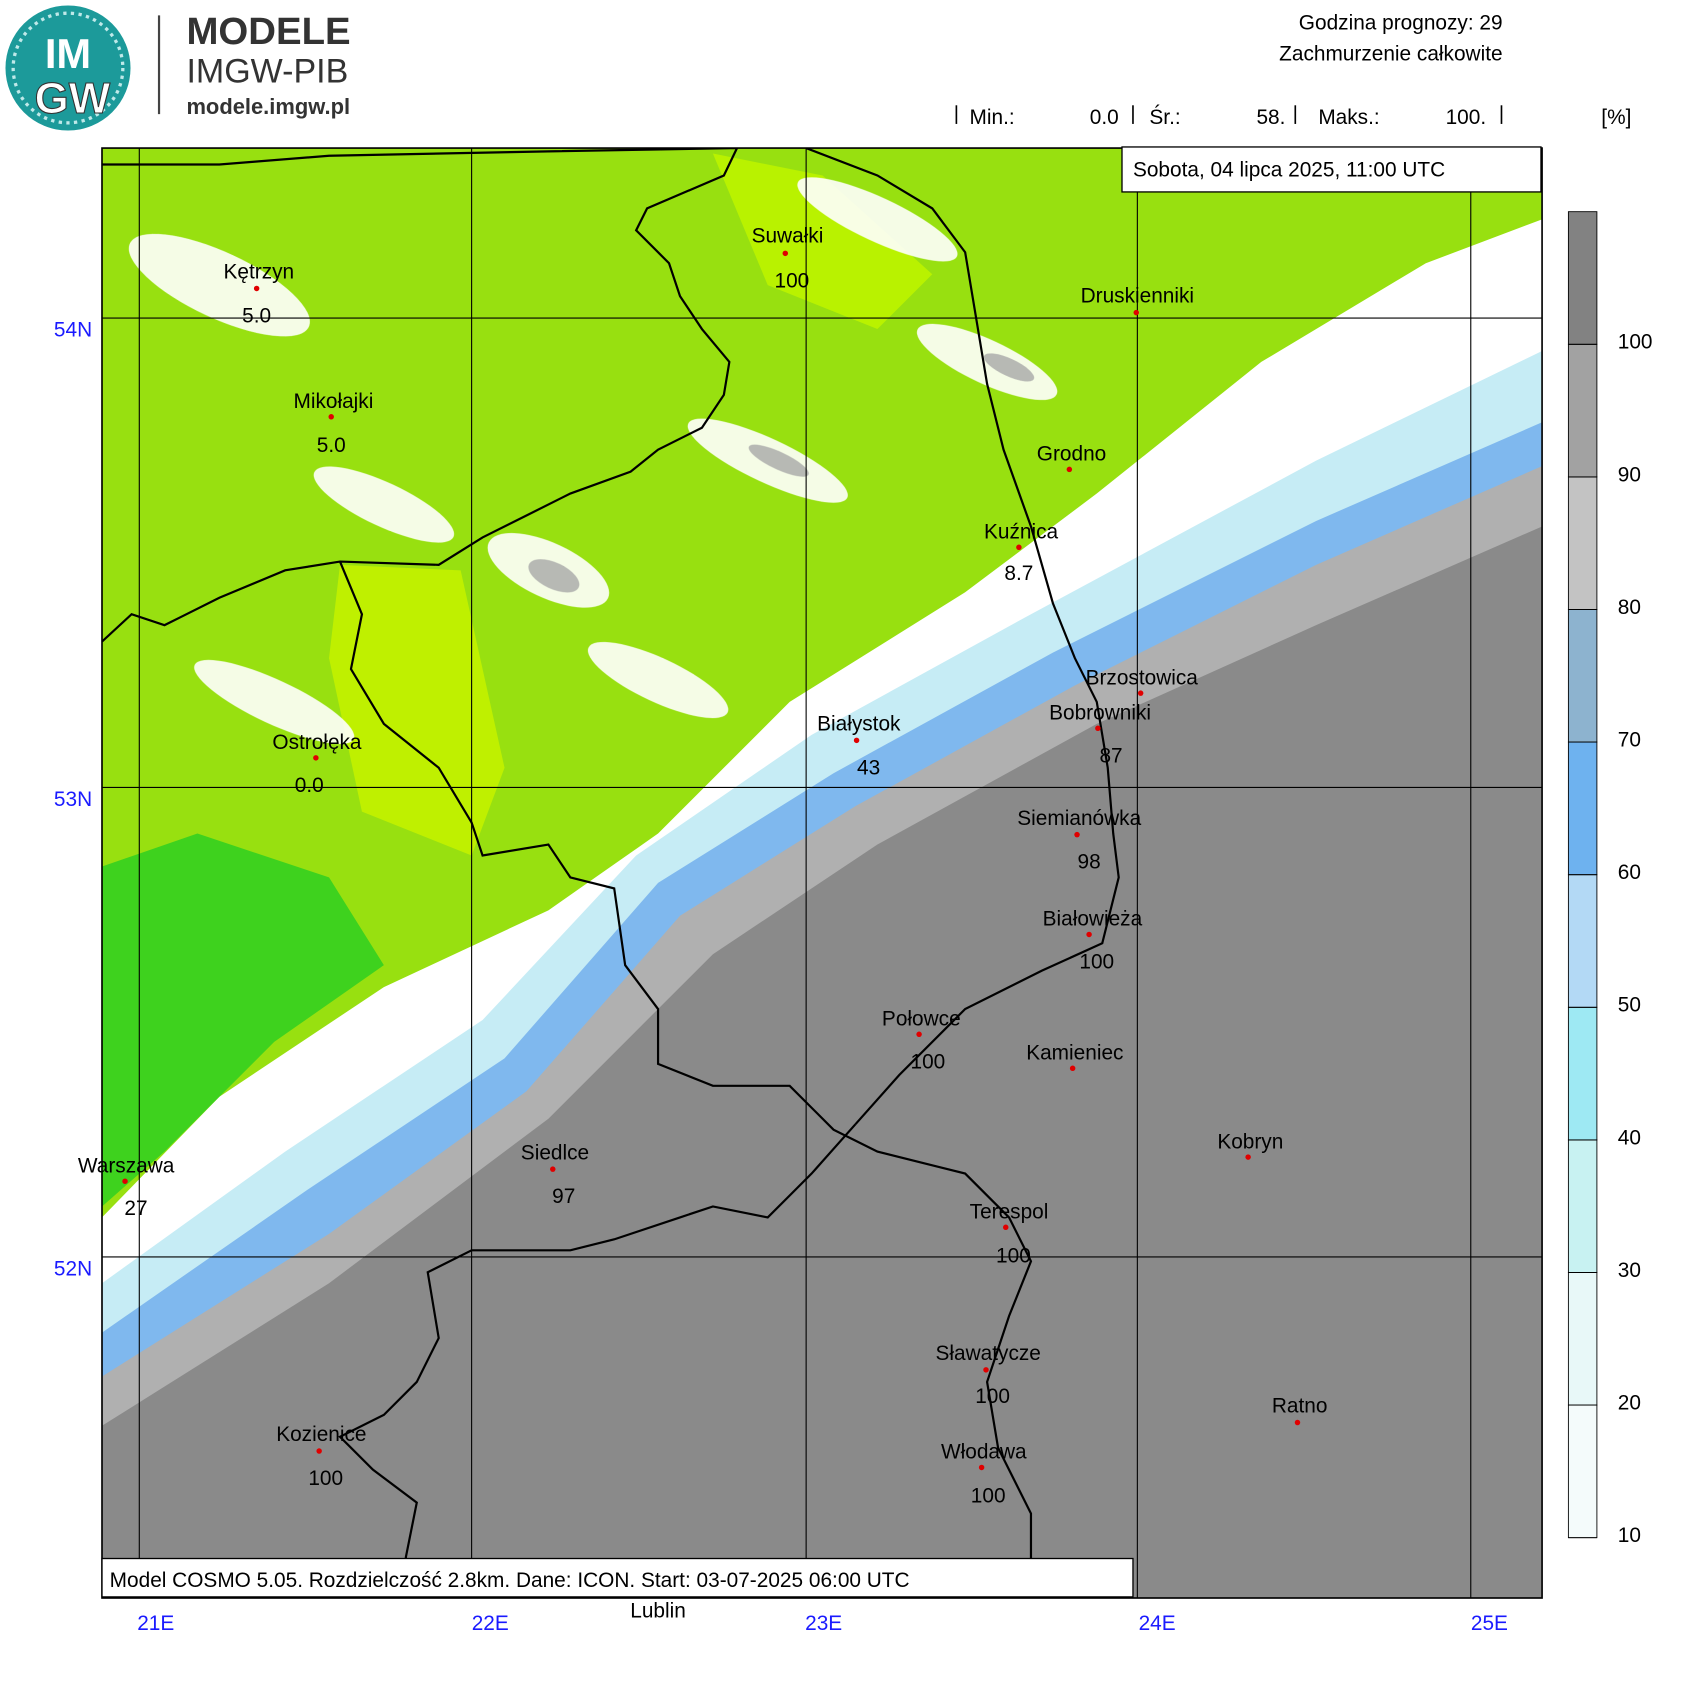  Describe the element at coordinates (1616, 117) in the screenshot. I see `unit: [%]` at that location.